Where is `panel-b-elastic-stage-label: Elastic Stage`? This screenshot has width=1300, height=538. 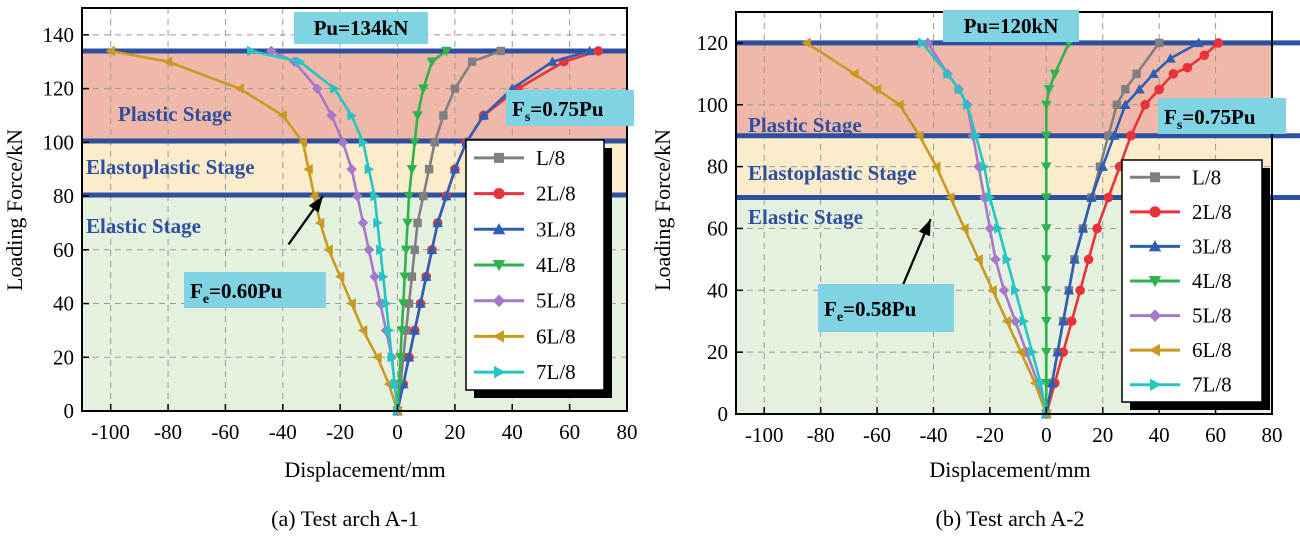
panel-b-elastic-stage-label: Elastic Stage is located at coordinates (805, 217).